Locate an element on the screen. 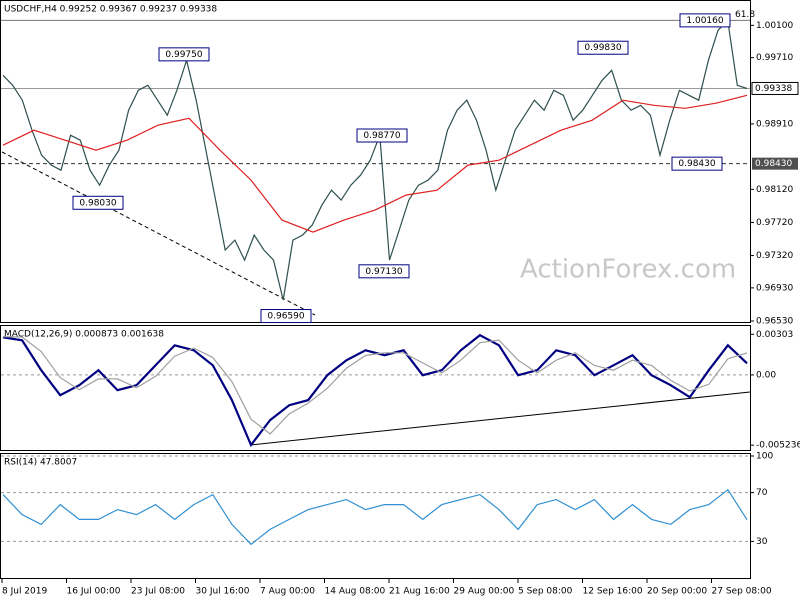  x-tick-label: 20 Sep 00:00 is located at coordinates (677, 592).